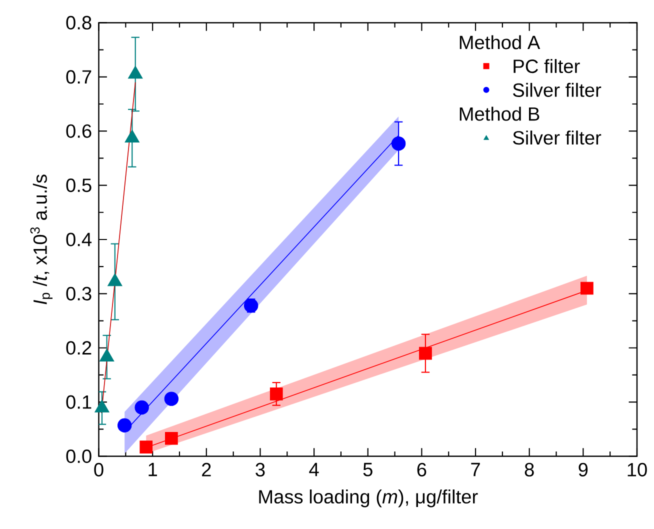 The height and width of the screenshot is (529, 654). What do you see at coordinates (79, 77) in the screenshot?
I see `y-tick-label: 0.7` at bounding box center [79, 77].